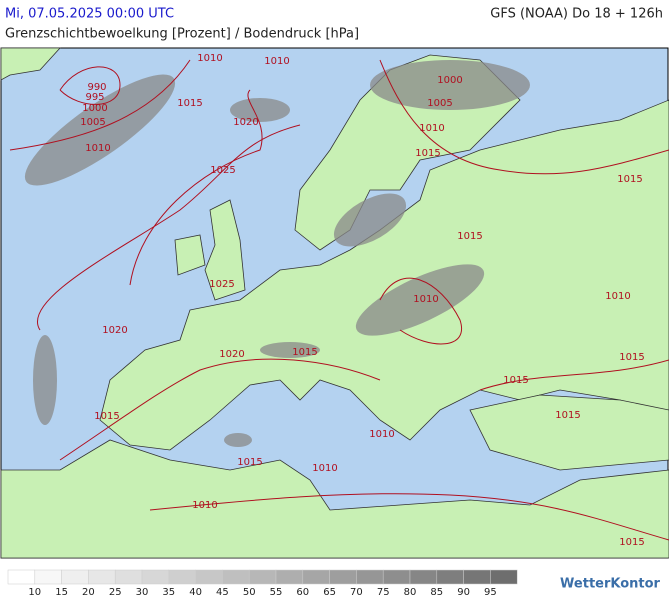 The width and height of the screenshot is (669, 604). What do you see at coordinates (490, 592) in the screenshot?
I see `legend-label: 95` at bounding box center [490, 592].